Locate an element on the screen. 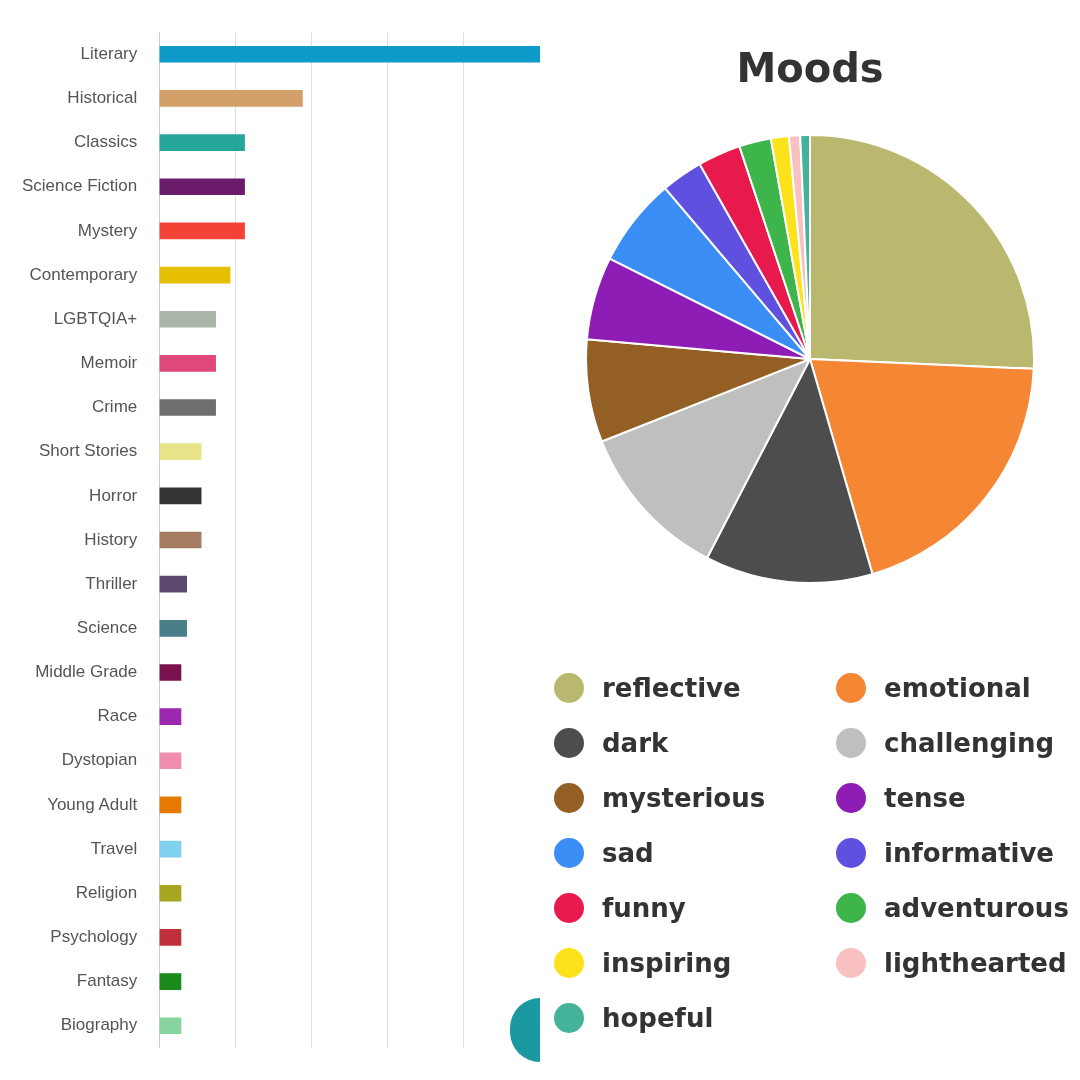  legend-label: mysterious is located at coordinates (684, 798).